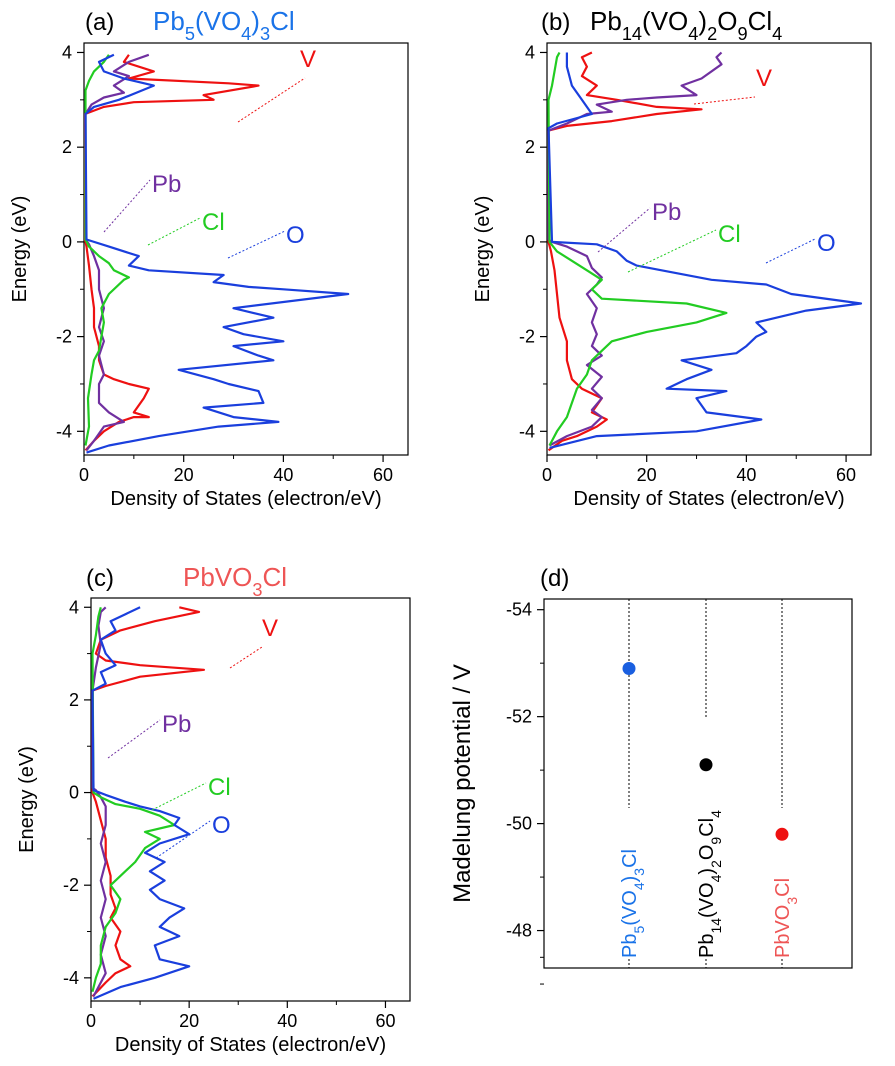 The image size is (895, 1066). What do you see at coordinates (174, 231) in the screenshot?
I see `leader-line-cl` at bounding box center [174, 231].